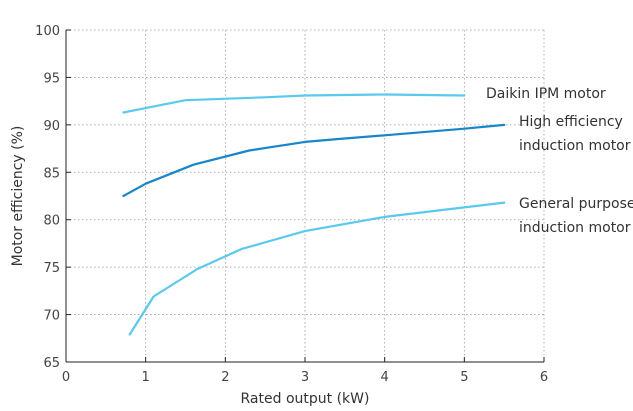 Image resolution: width=633 pixels, height=411 pixels. I want to click on series-line-daikin-ipm, so click(294, 103).